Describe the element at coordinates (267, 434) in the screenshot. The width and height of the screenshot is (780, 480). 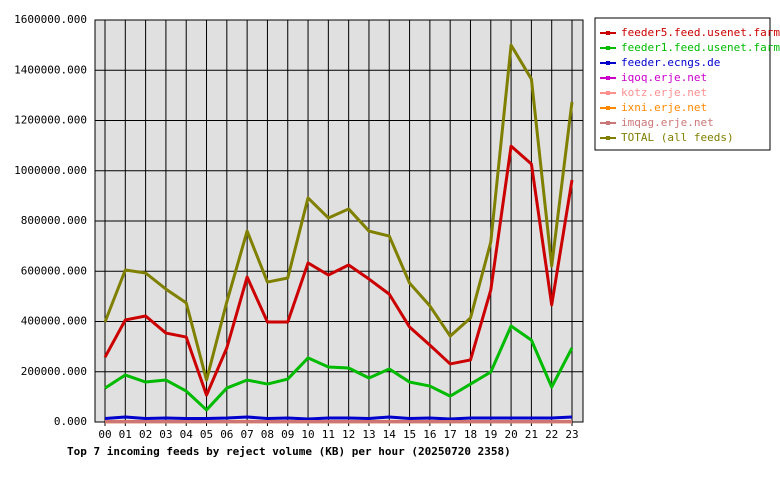
I see `x-tick-label: 08` at that location.